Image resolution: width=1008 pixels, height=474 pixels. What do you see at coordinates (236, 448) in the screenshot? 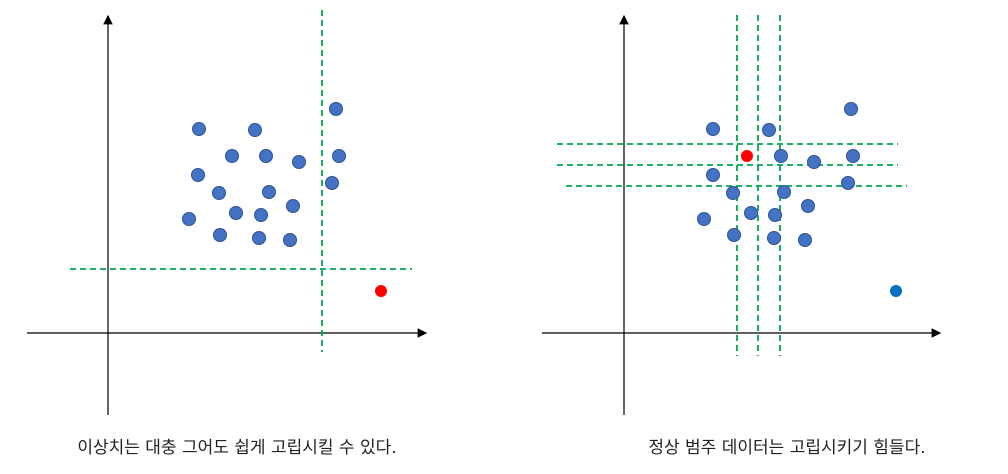
I see `caption: 이상치는 대충 그어도 쉽게 고립시킬 수 있다.` at bounding box center [236, 448].